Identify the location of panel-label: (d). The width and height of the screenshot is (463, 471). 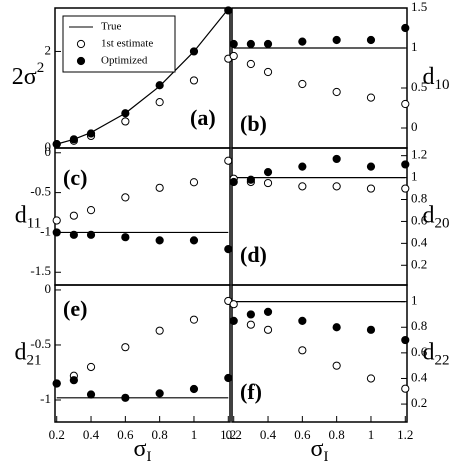
(253, 254).